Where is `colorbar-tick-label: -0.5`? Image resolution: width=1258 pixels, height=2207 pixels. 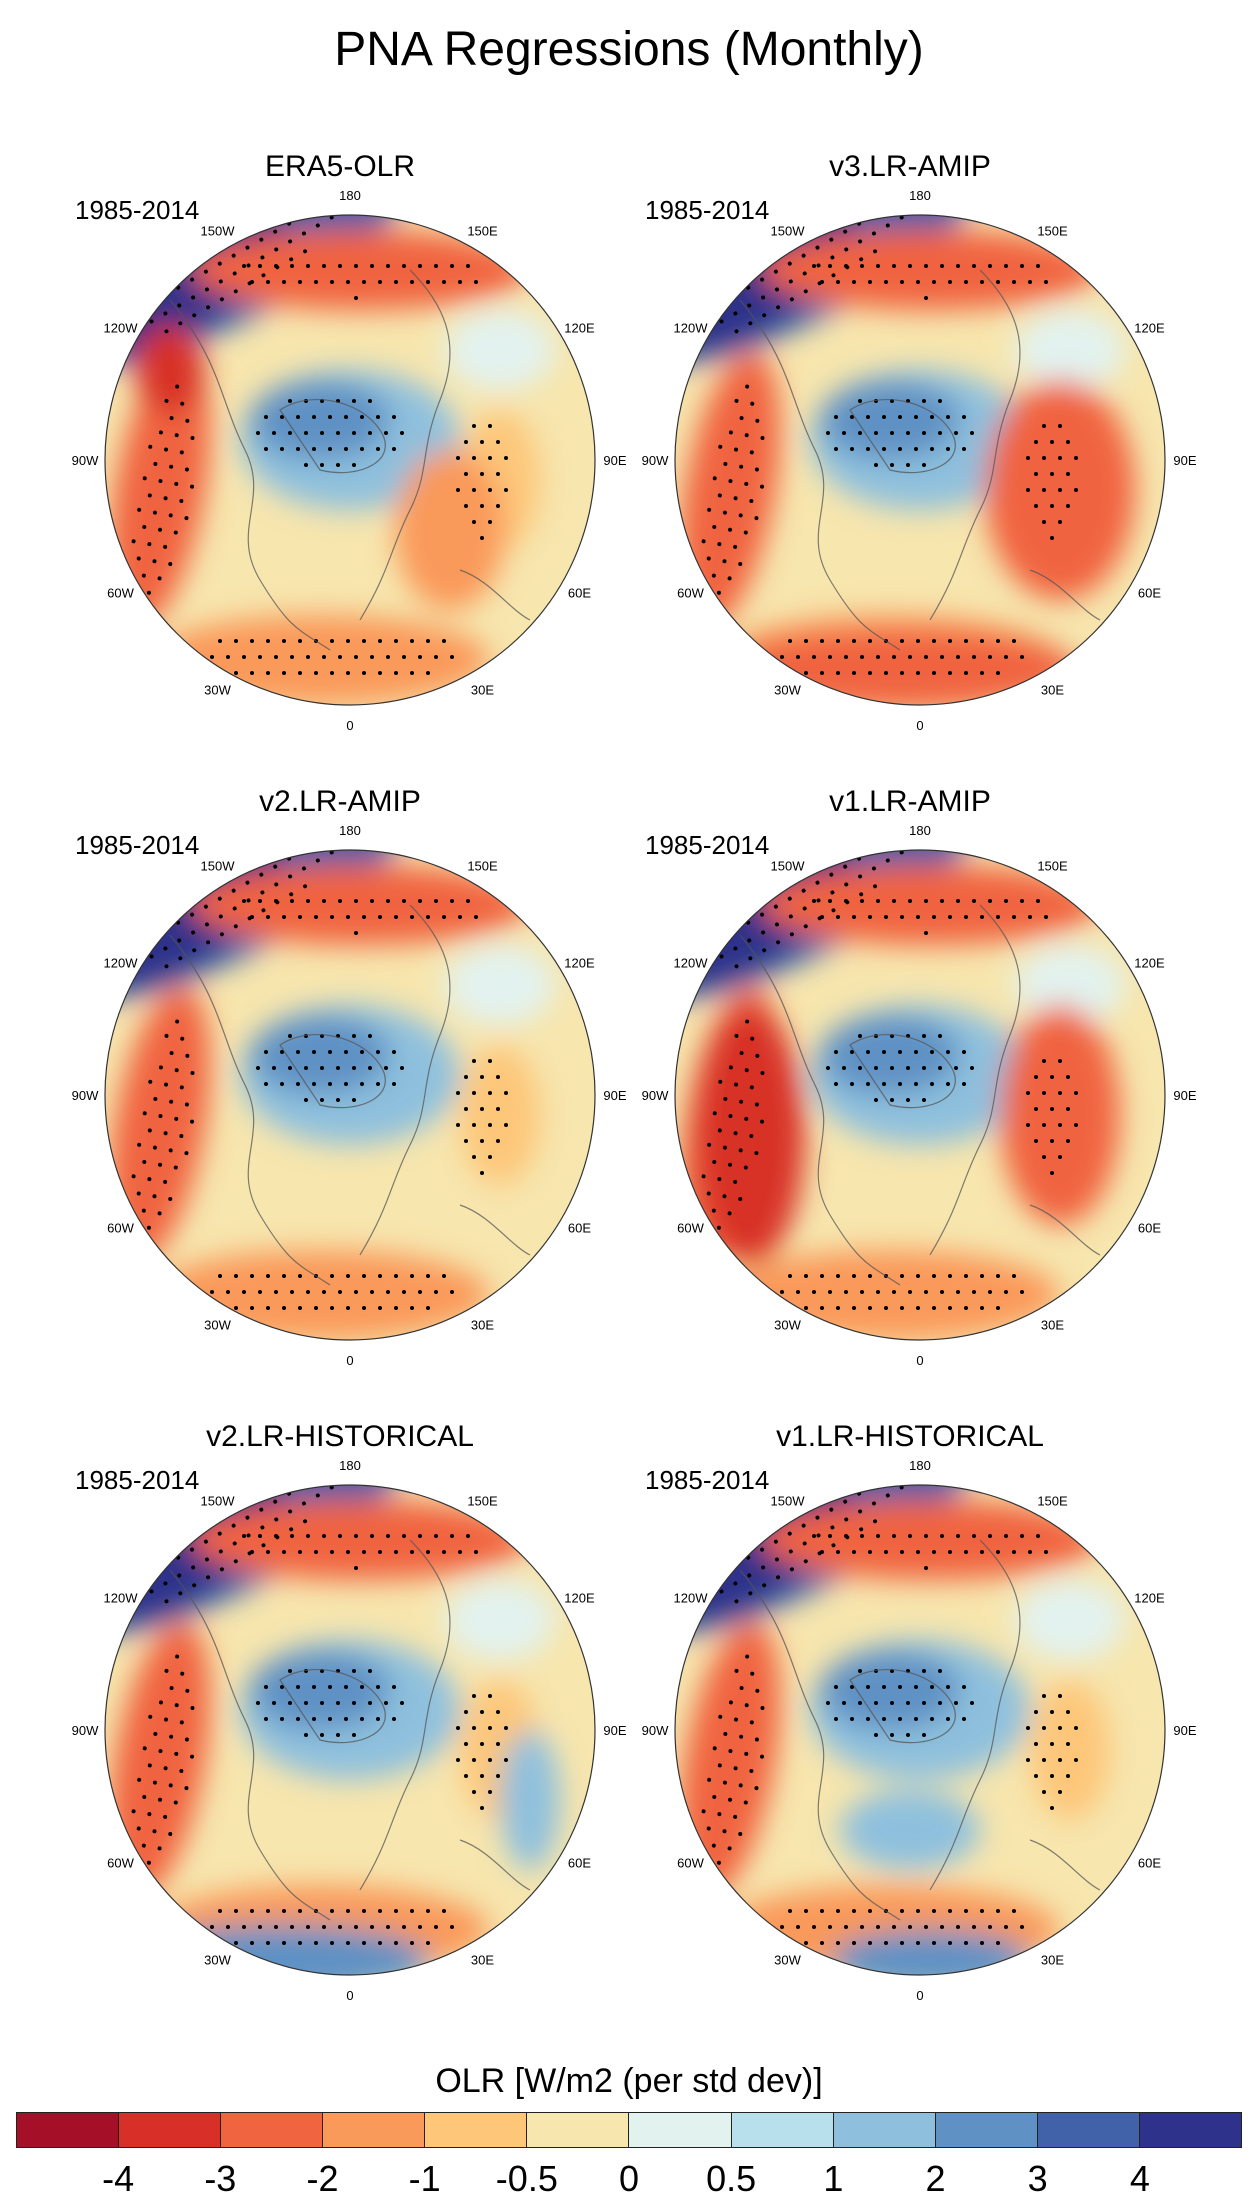
colorbar-tick-label: -0.5 is located at coordinates (526, 2178).